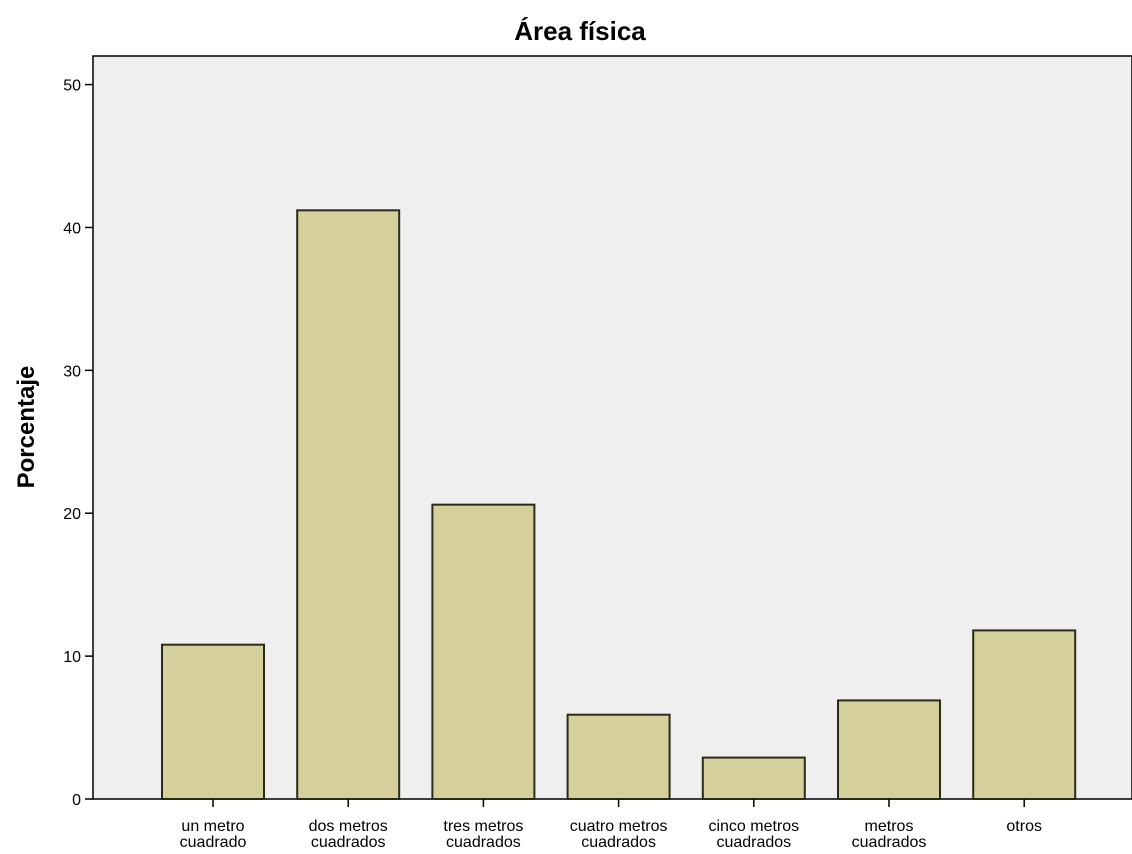 The image size is (1132, 854). Describe the element at coordinates (72, 371) in the screenshot. I see `y-tick-label: 30` at that location.